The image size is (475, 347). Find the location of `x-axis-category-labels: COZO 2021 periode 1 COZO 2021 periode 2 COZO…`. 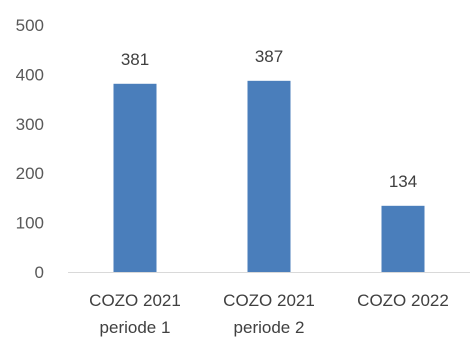

x-axis-category-labels: COZO 2021 periode 1 COZO 2021 periode 2 COZO… is located at coordinates (269, 314).